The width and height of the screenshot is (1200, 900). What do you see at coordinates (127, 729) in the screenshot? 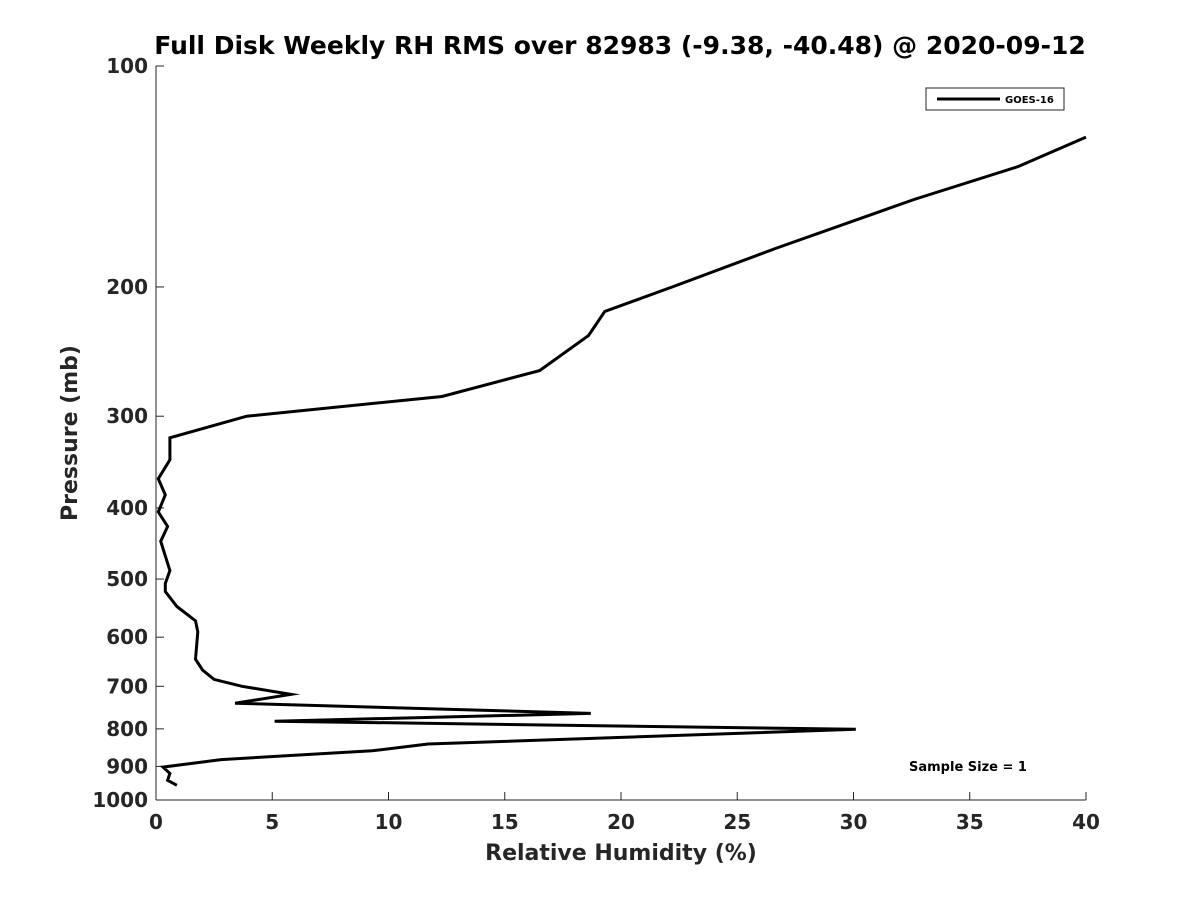
I see `y-tick-label: 800` at bounding box center [127, 729].